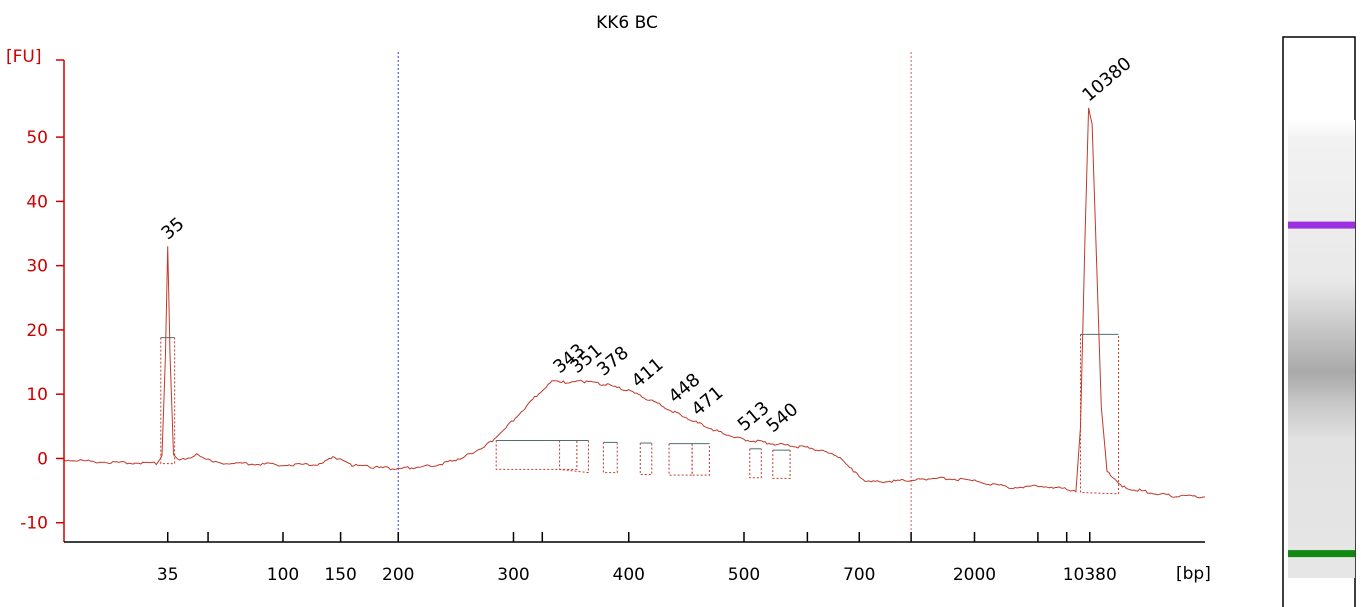  Describe the element at coordinates (37, 331) in the screenshot. I see `y-tick-label: 20` at that location.